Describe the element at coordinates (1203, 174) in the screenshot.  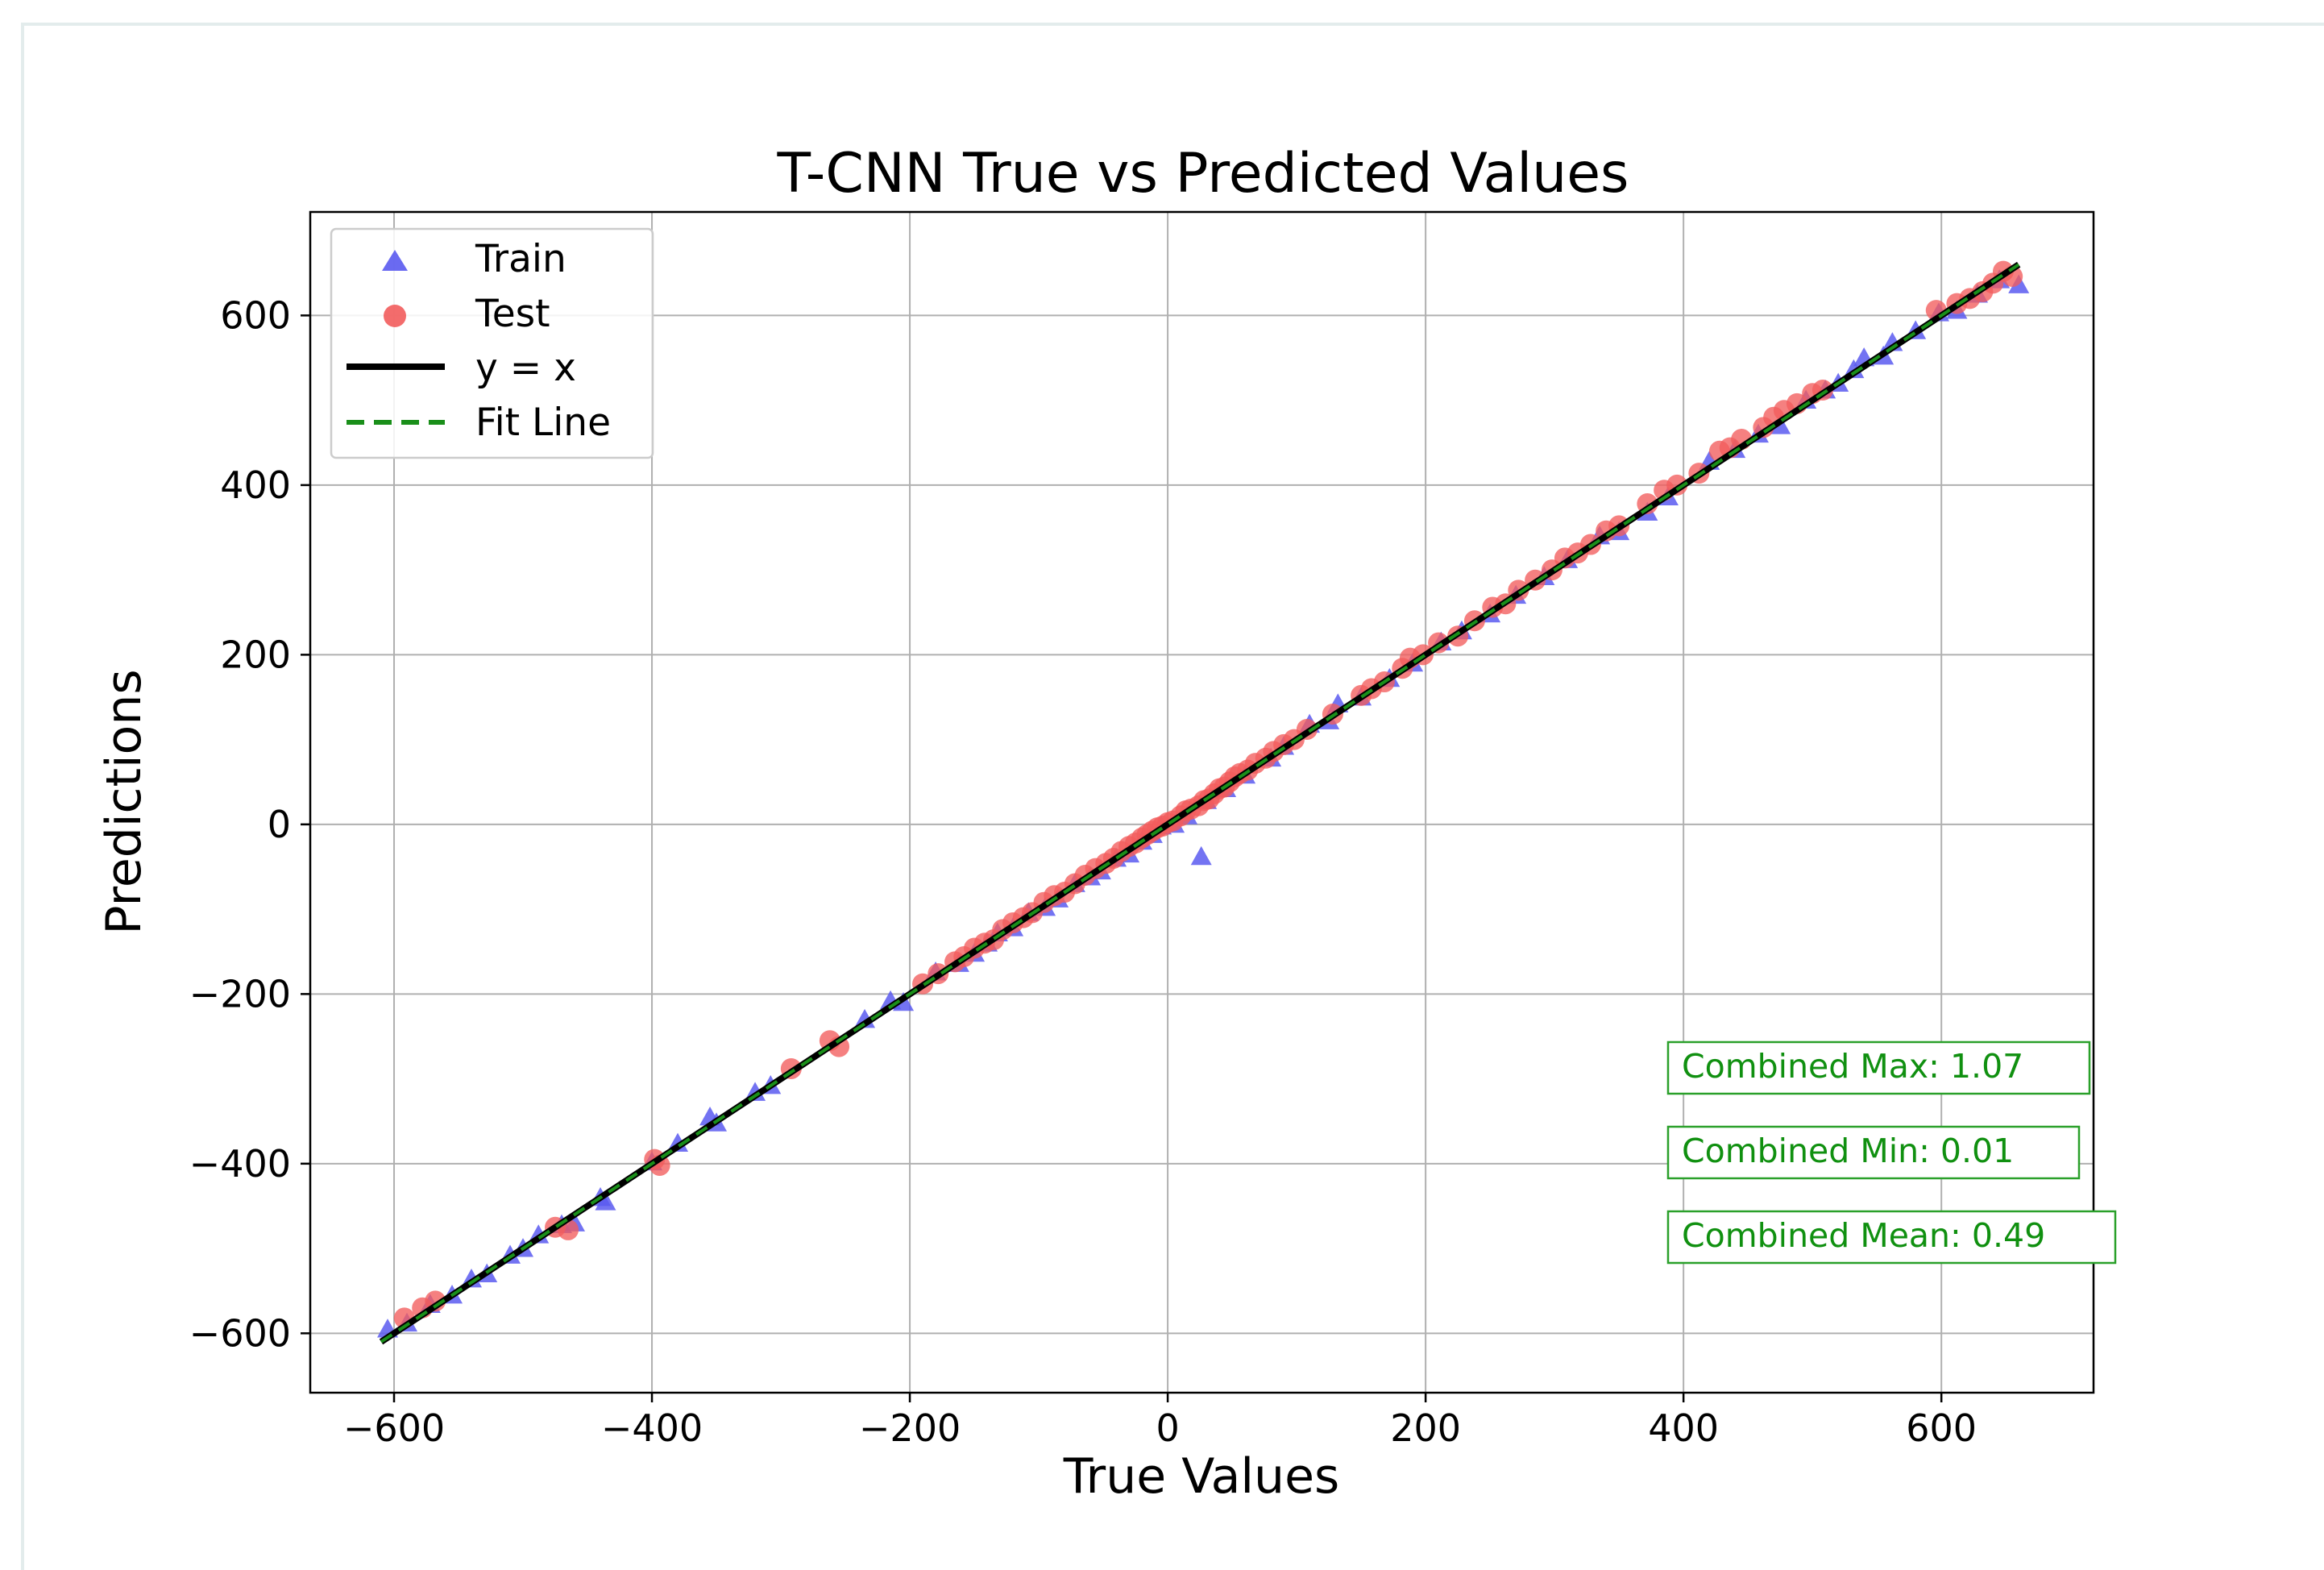
I see `chart-title: T-CNN True vs Predicted Values` at that location.